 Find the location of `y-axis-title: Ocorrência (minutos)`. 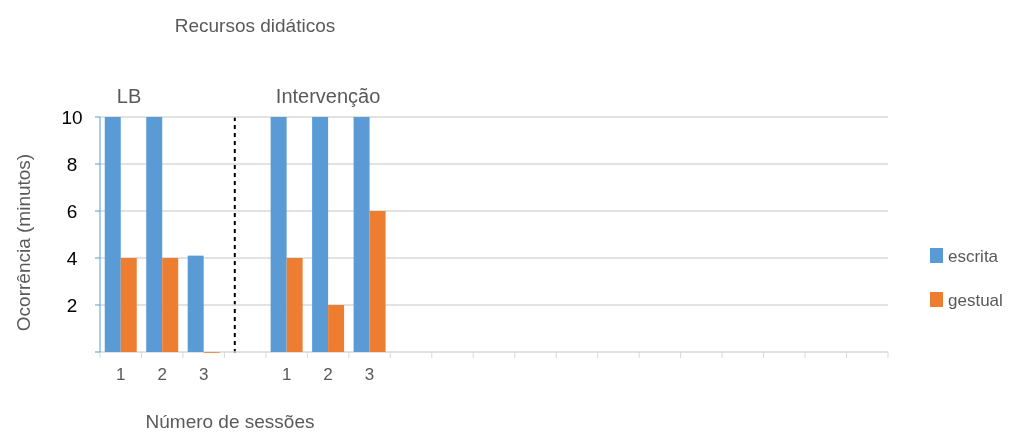

y-axis-title: Ocorrência (minutos) is located at coordinates (23, 242).